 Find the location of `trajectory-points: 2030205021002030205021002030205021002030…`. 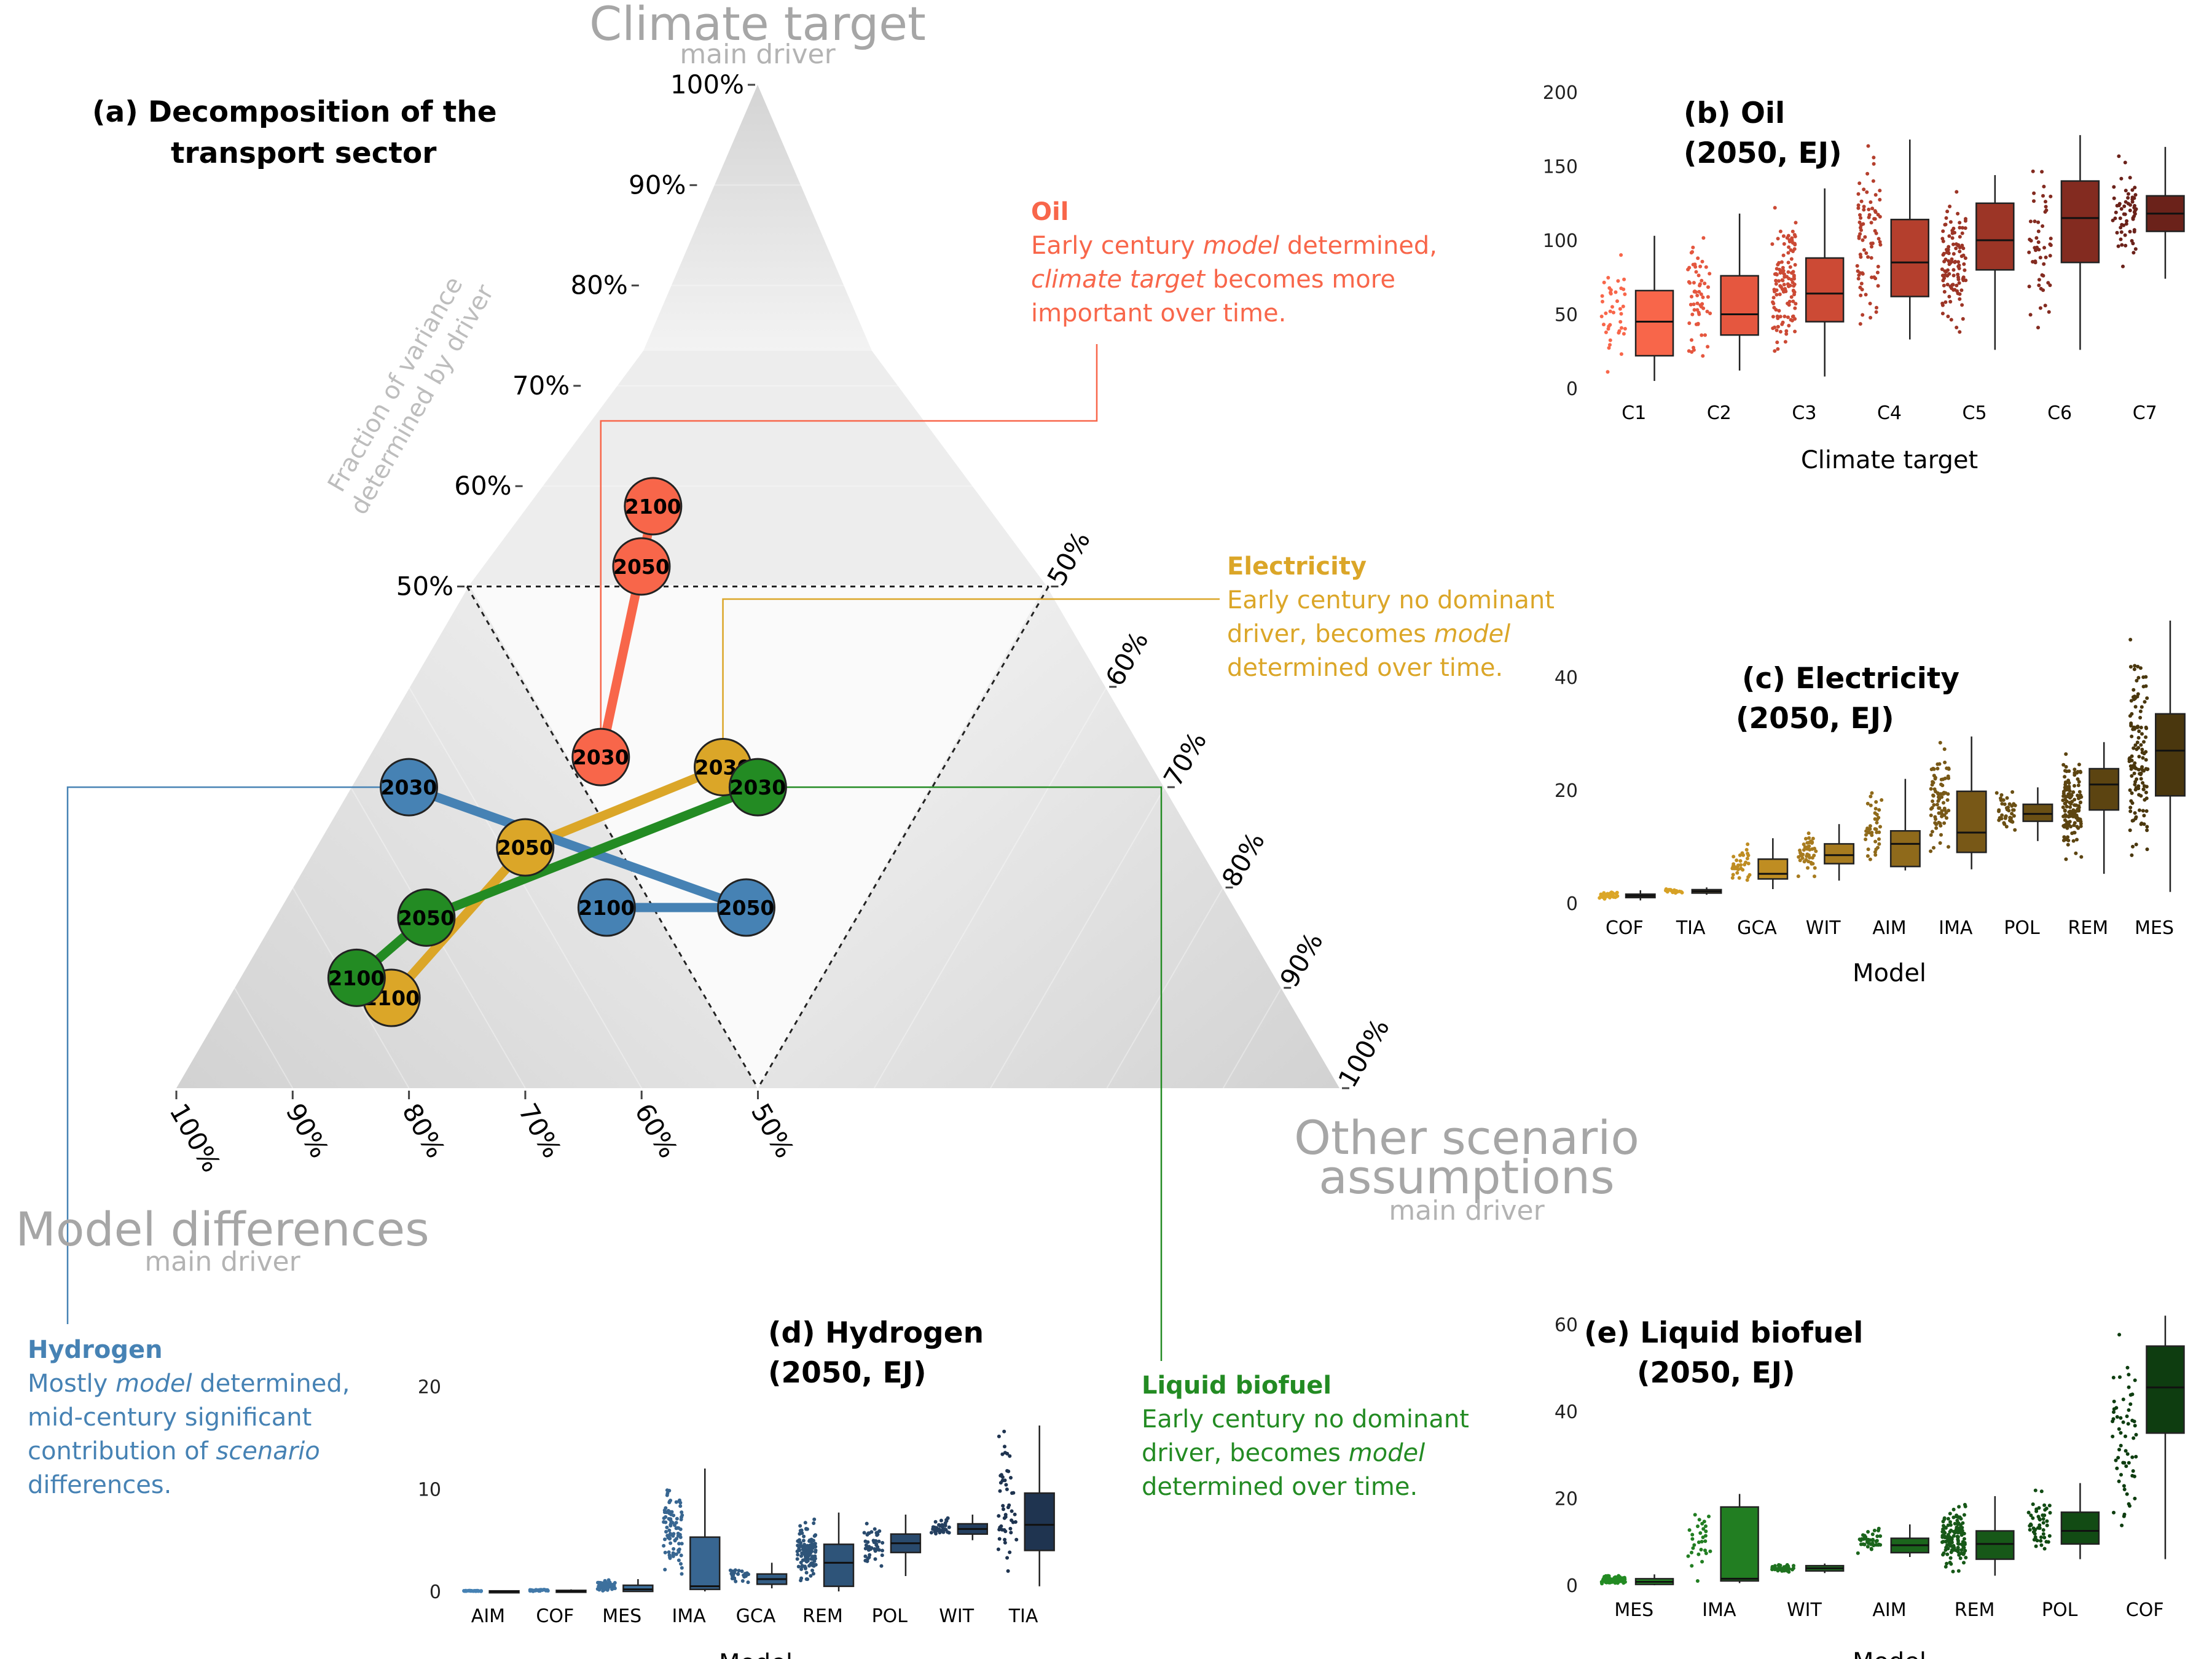

trajectory-points: 2030205021002030205021002030205021002030… is located at coordinates (557, 752).